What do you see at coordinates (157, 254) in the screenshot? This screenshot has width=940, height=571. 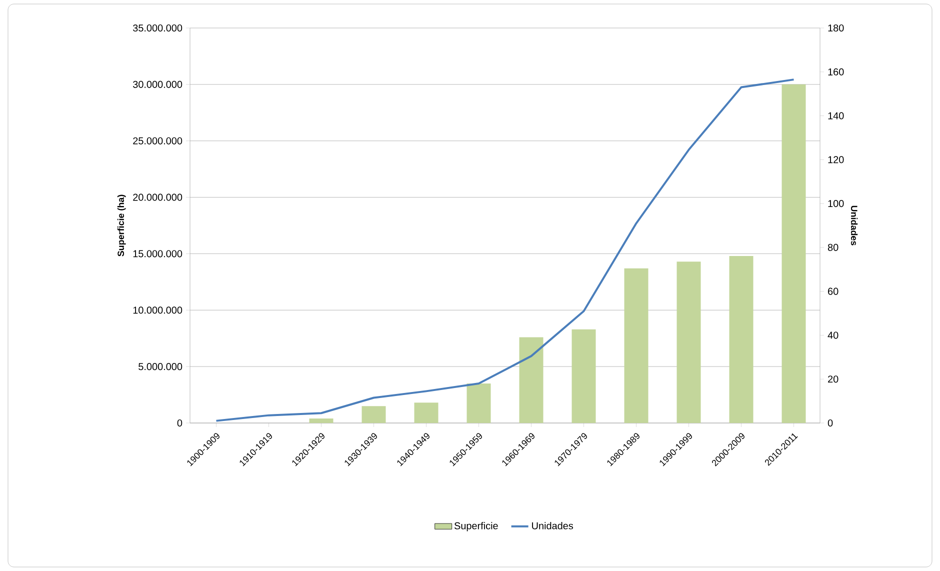 I see `y-tick-label: 15.000.000` at bounding box center [157, 254].